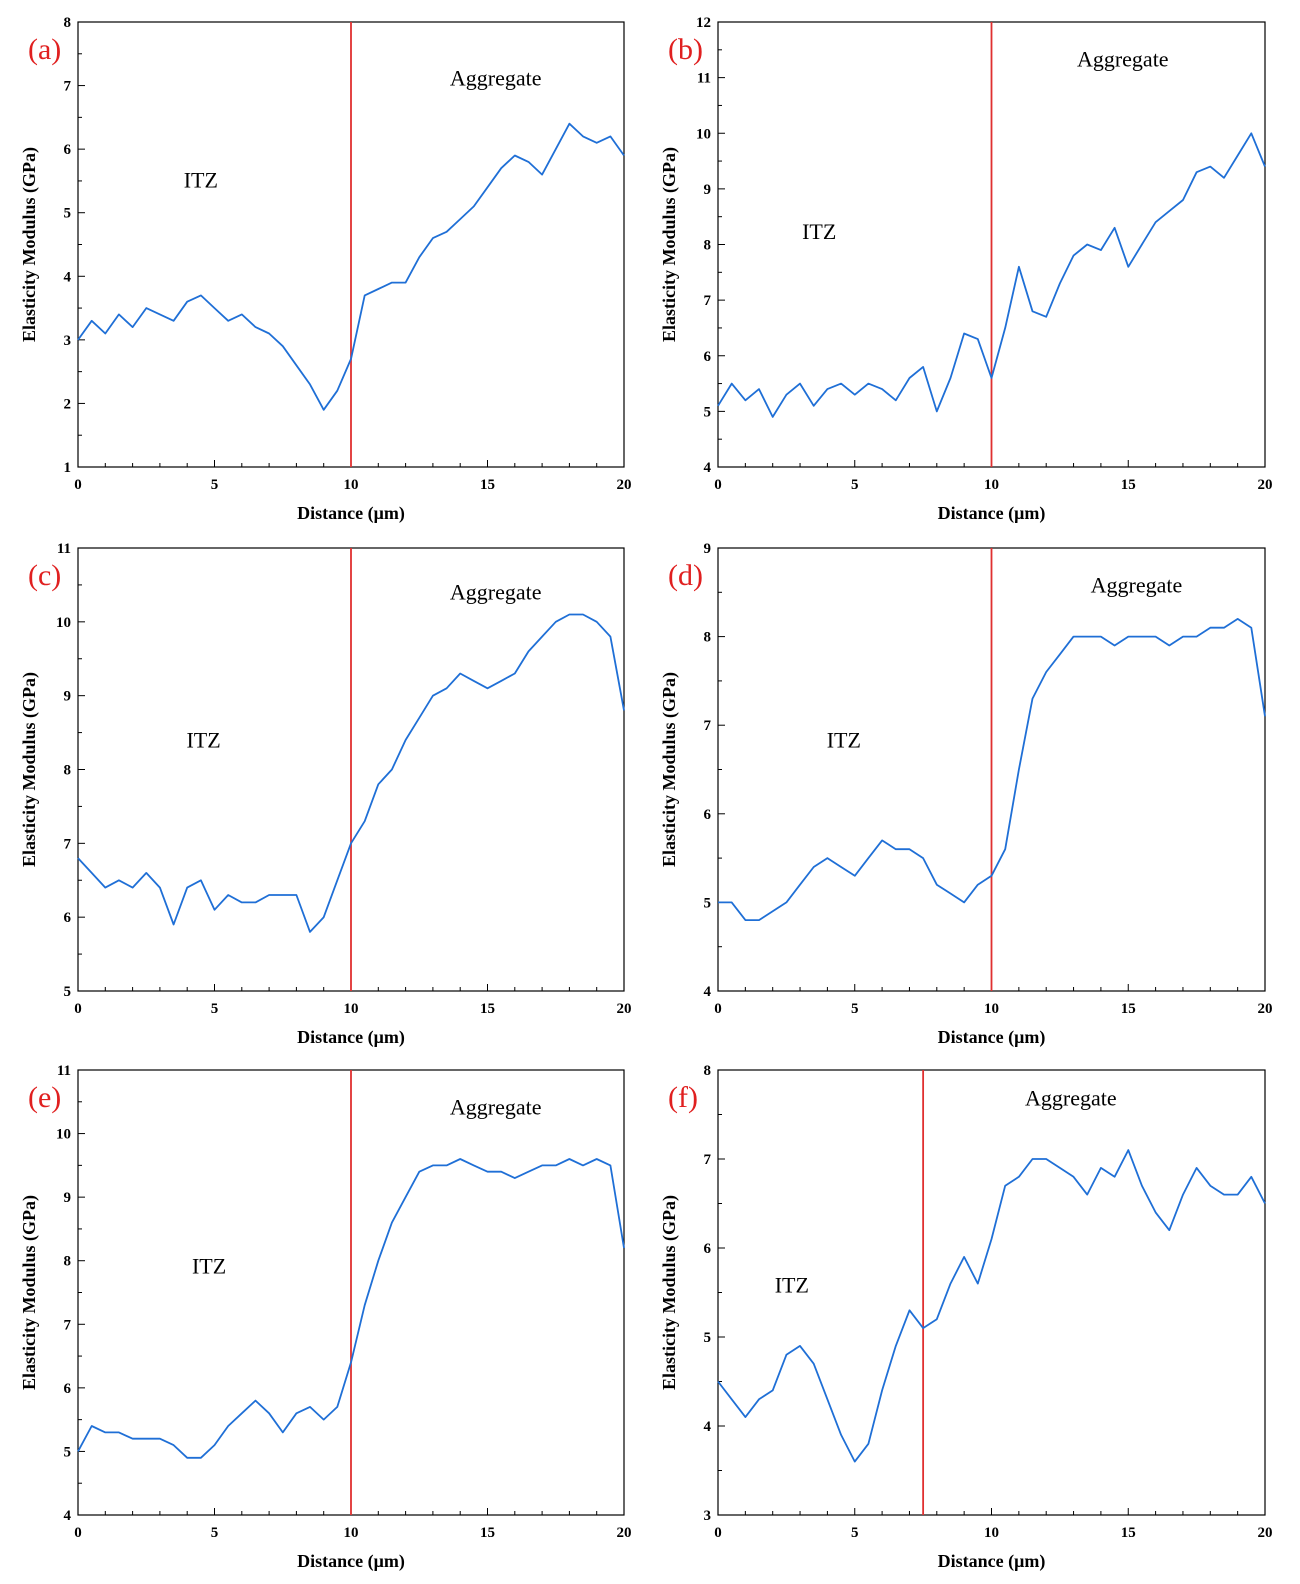  I want to click on panel-label: (d), so click(685, 575).